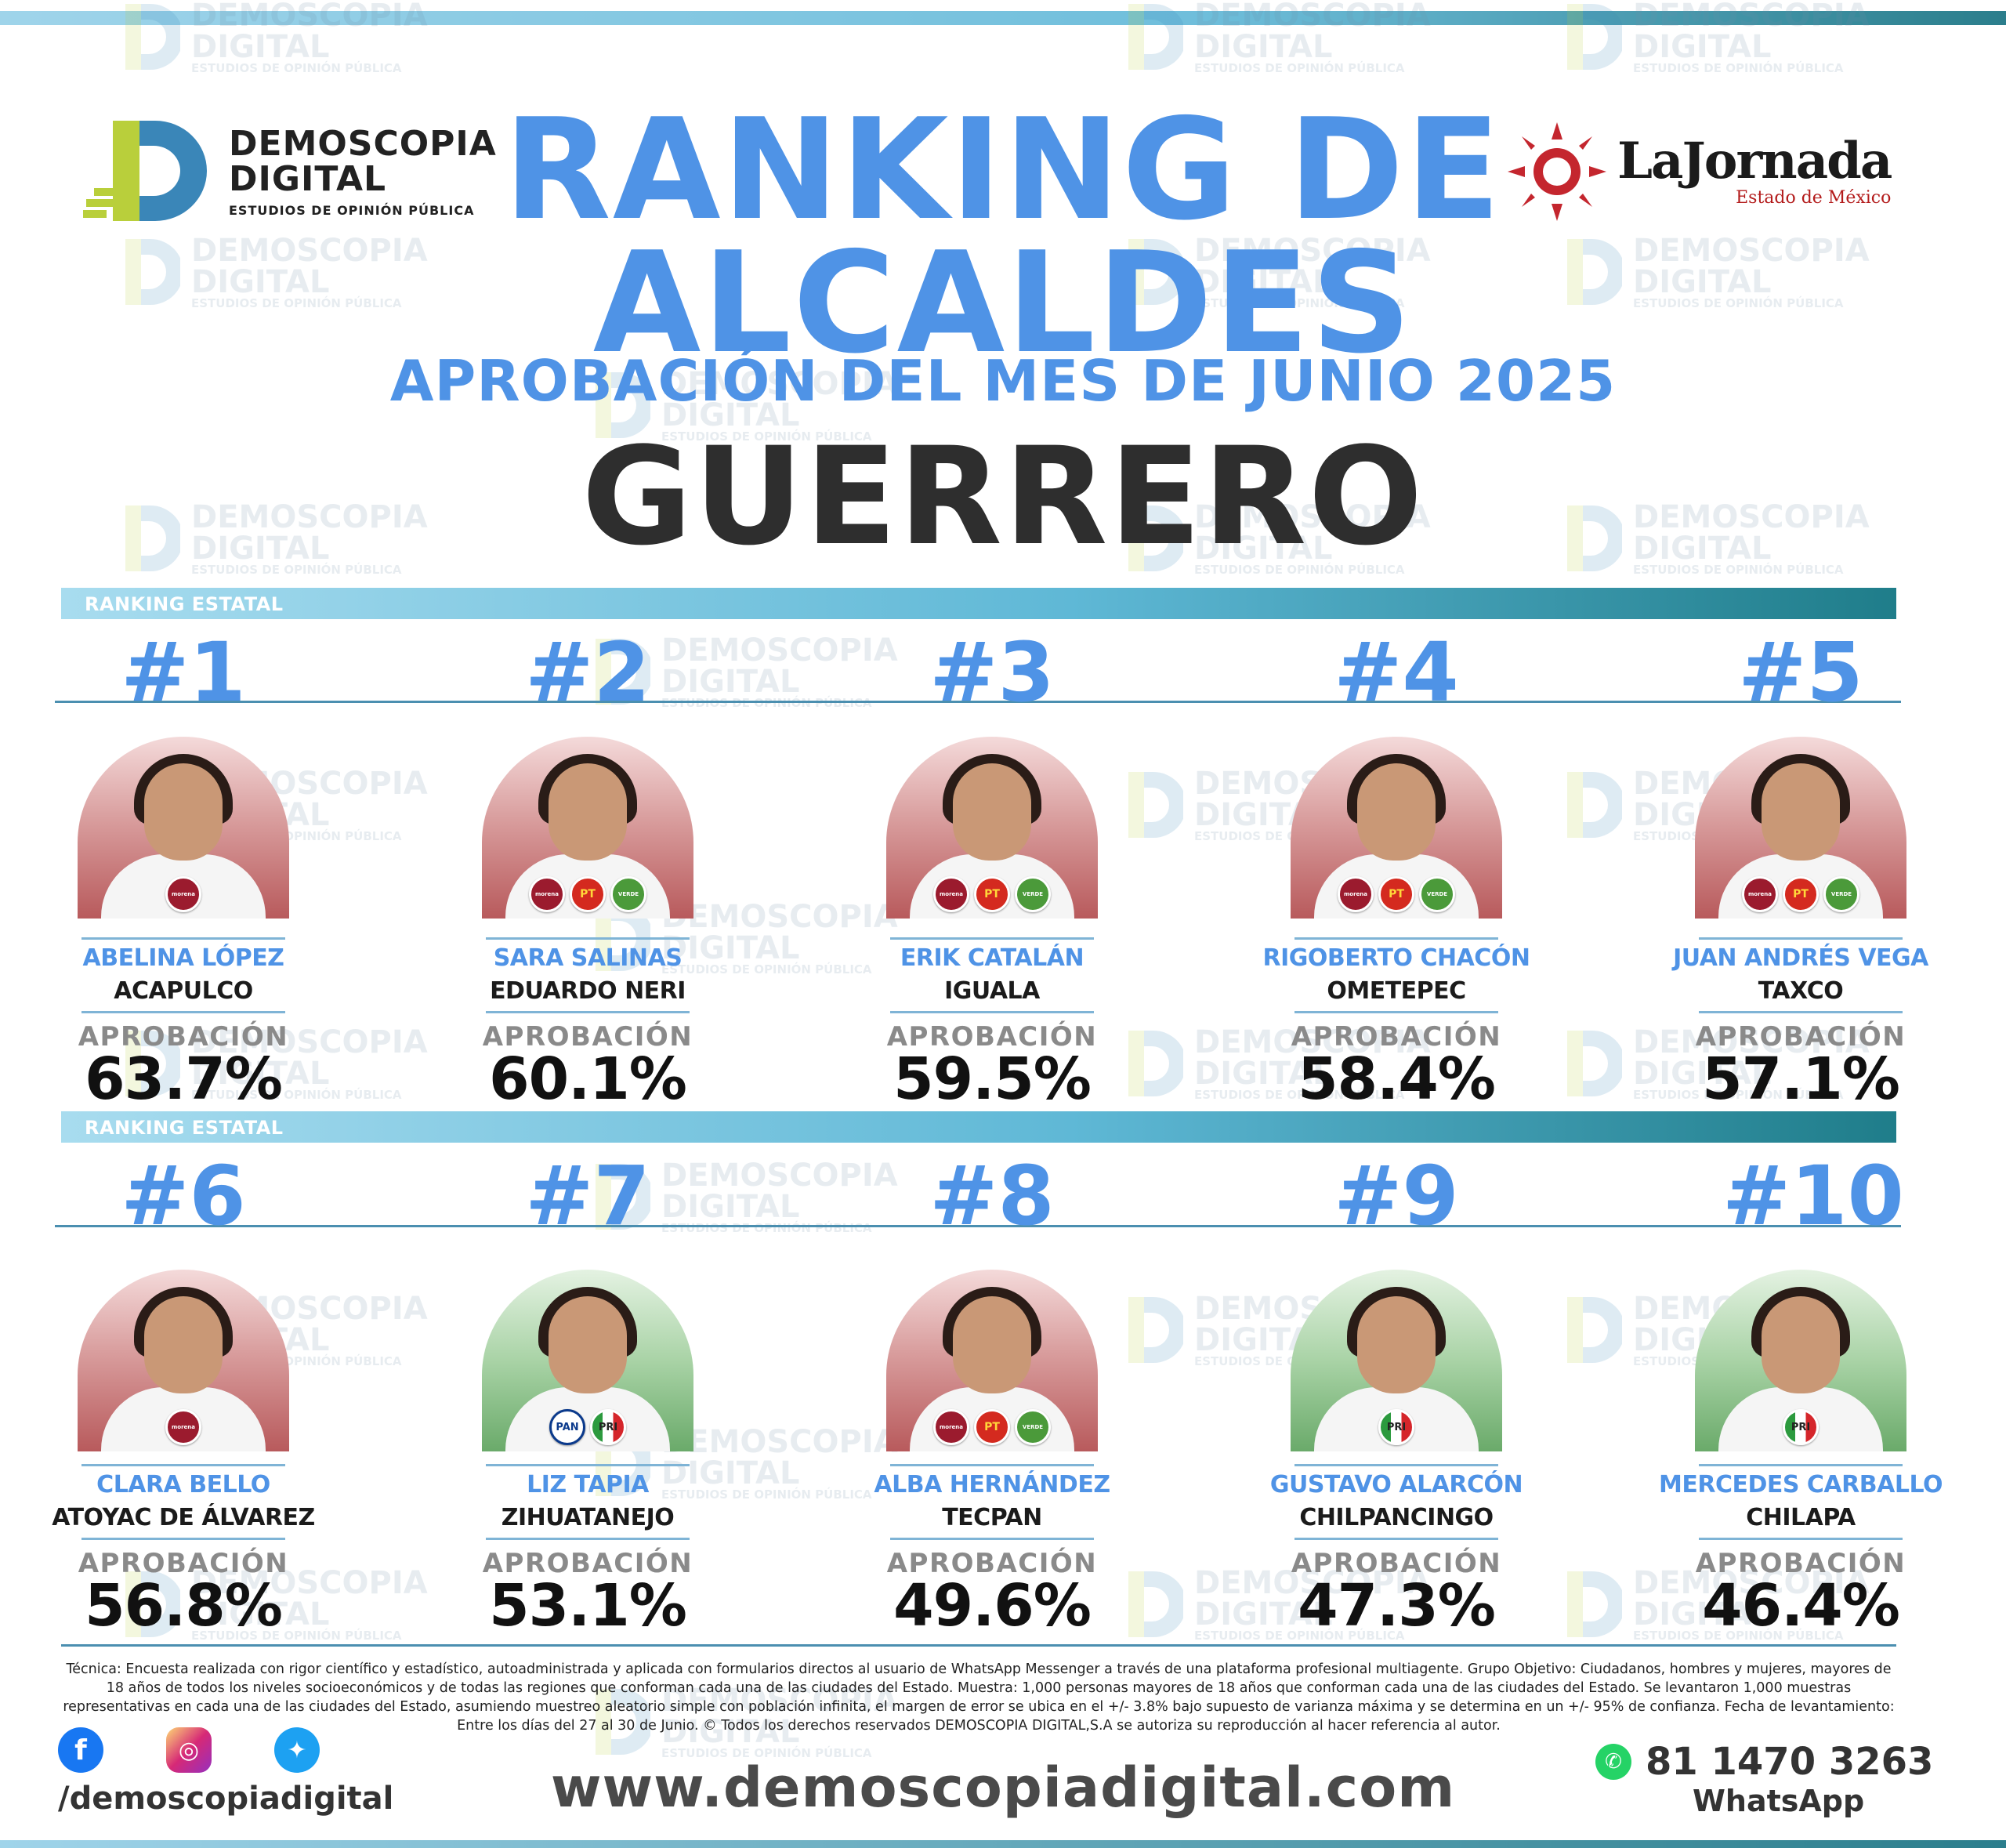 The height and width of the screenshot is (1848, 2006). Describe the element at coordinates (1437, 894) in the screenshot. I see `verde-party-icon: VERDE` at that location.